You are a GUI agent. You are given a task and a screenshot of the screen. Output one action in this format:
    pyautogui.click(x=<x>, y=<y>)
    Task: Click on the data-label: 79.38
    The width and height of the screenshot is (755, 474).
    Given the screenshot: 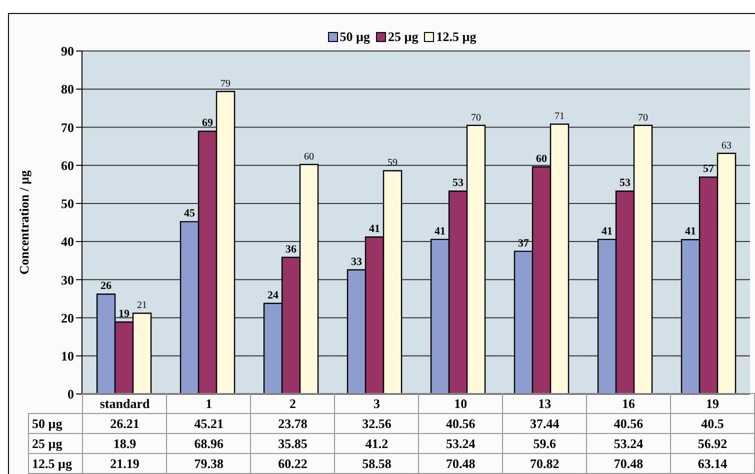 What is the action you would take?
    pyautogui.click(x=208, y=464)
    